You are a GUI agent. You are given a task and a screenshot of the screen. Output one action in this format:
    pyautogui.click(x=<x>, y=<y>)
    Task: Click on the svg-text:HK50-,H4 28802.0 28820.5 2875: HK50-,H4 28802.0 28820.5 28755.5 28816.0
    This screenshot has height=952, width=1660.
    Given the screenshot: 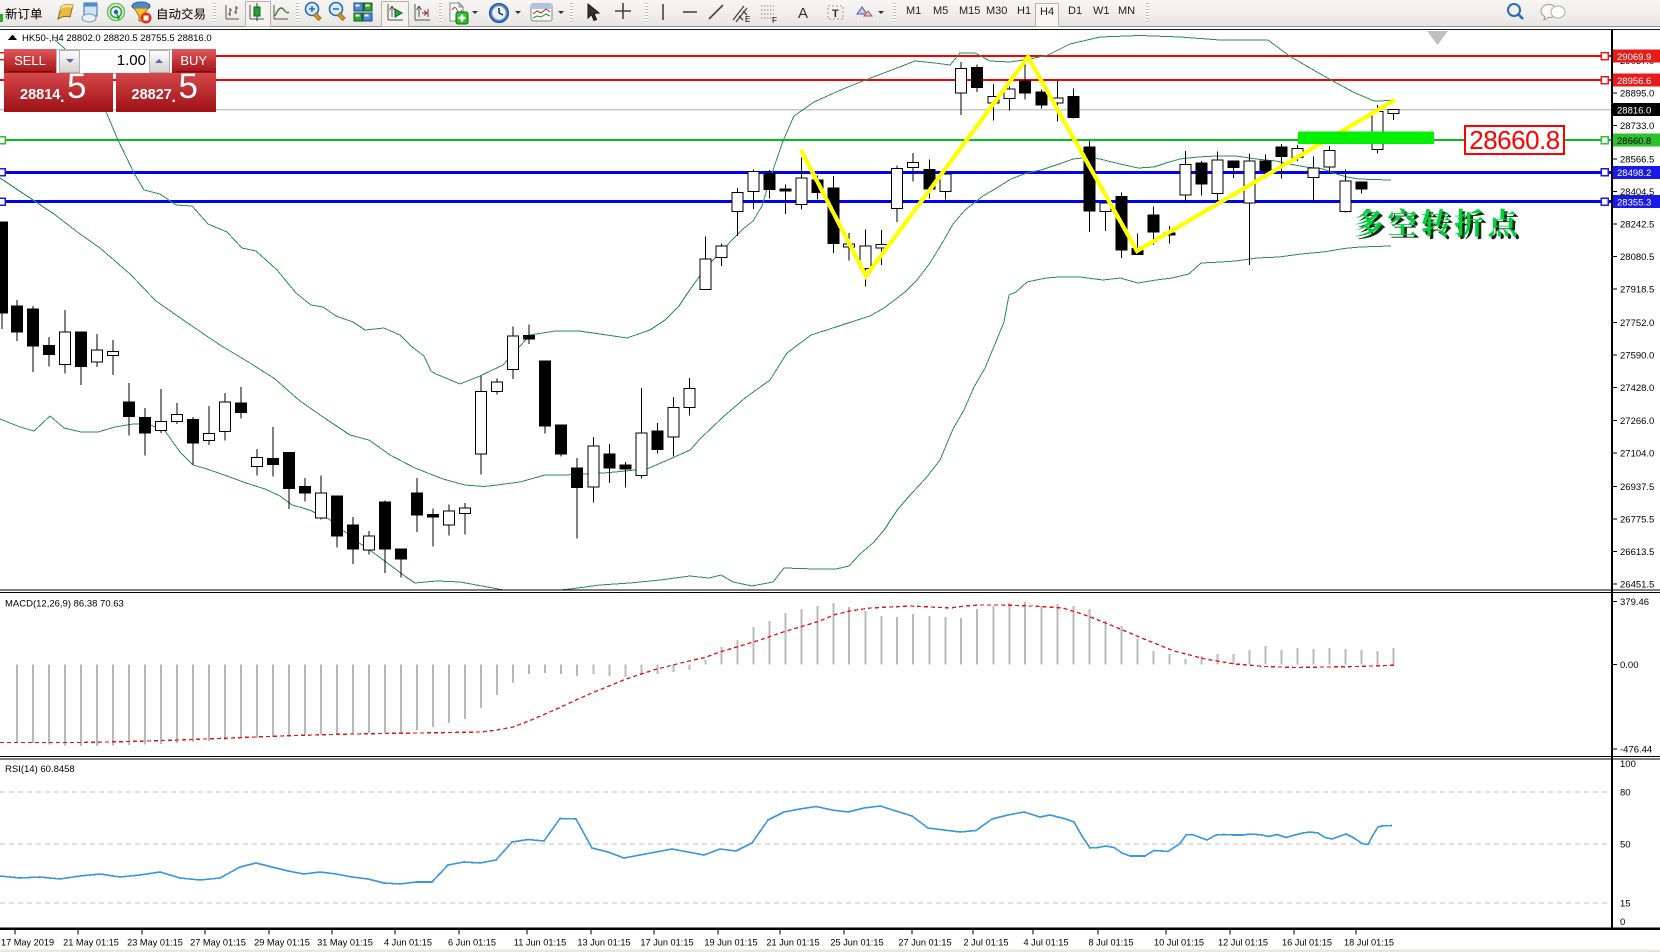 What is the action you would take?
    pyautogui.click(x=117, y=38)
    